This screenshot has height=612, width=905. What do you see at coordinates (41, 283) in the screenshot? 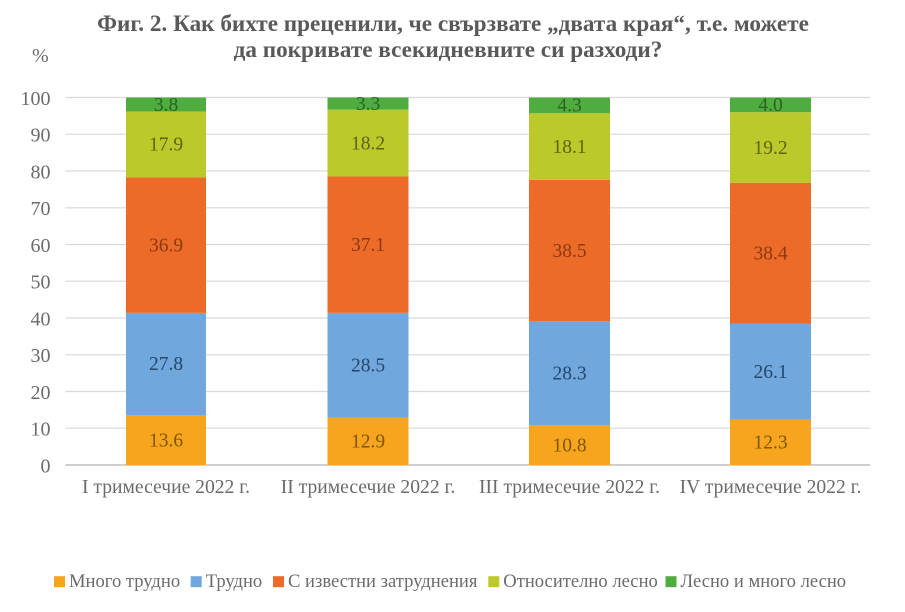
I see `svg-text: 50` at bounding box center [41, 283].